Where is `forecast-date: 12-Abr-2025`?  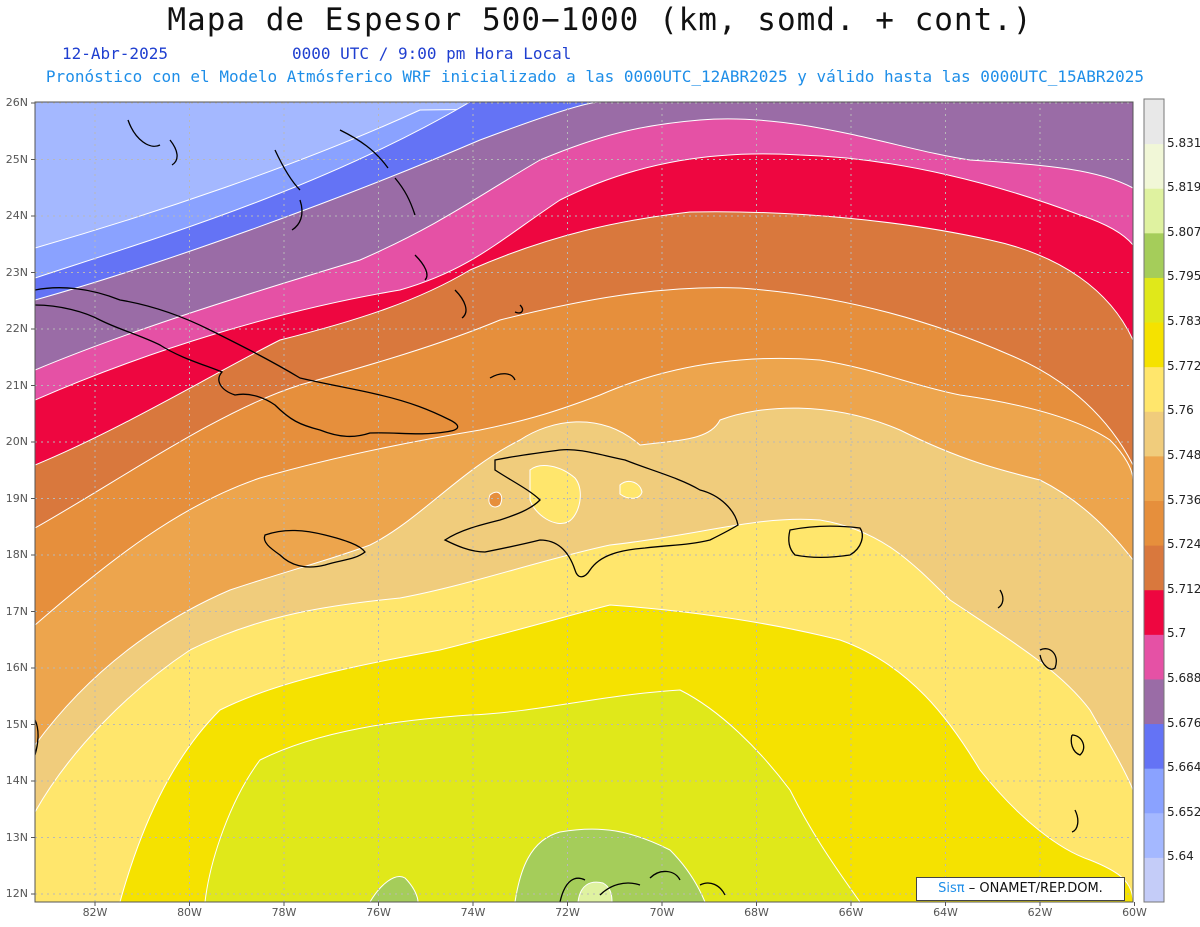 forecast-date: 12-Abr-2025 is located at coordinates (115, 53).